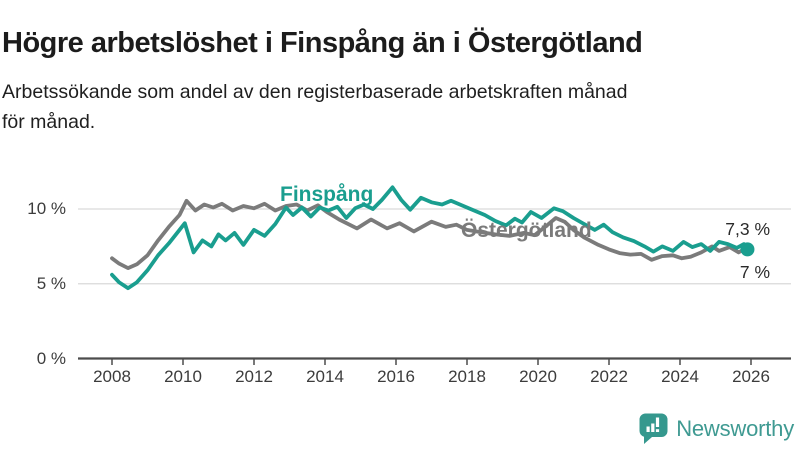  Describe the element at coordinates (396, 376) in the screenshot. I see `x-axis-label-2016: 2016` at that location.